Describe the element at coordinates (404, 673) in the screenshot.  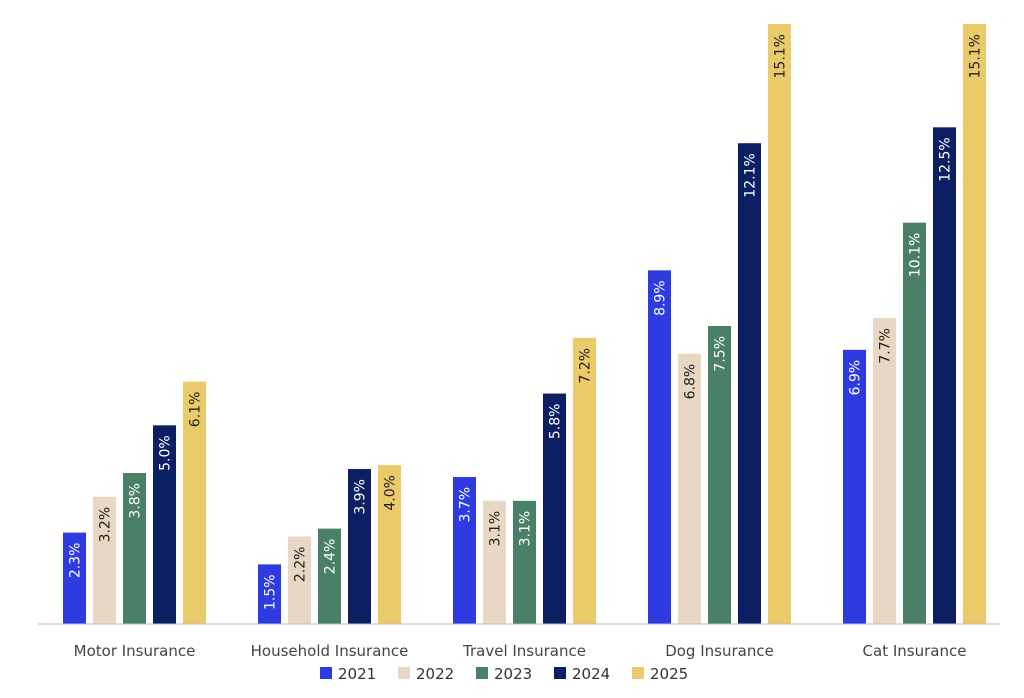
I see `legend-swatch-2022` at that location.